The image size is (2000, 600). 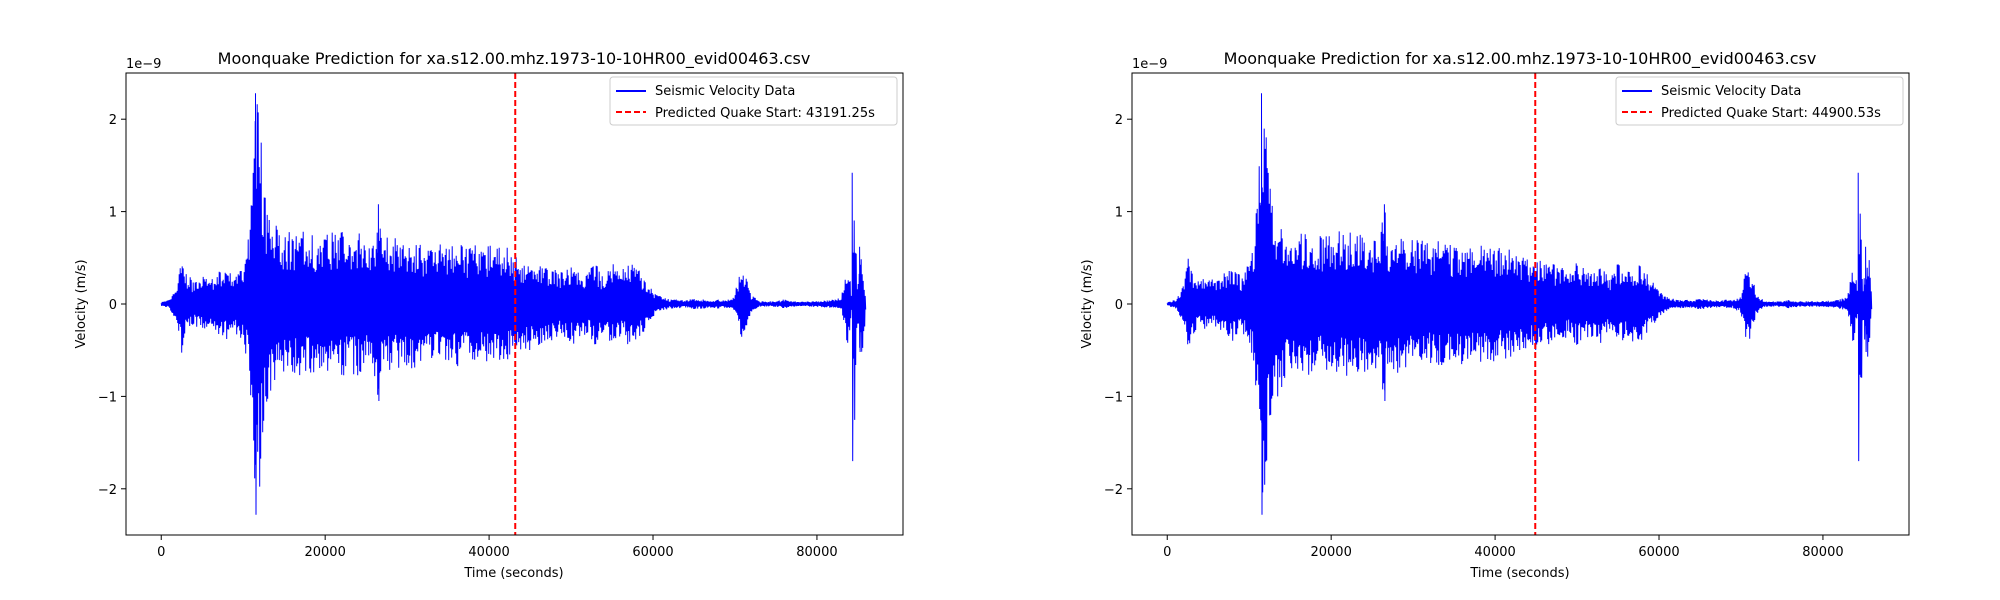 What do you see at coordinates (765, 113) in the screenshot?
I see `legend-label-prediction: Predicted Quake Start: 43191.25s` at bounding box center [765, 113].